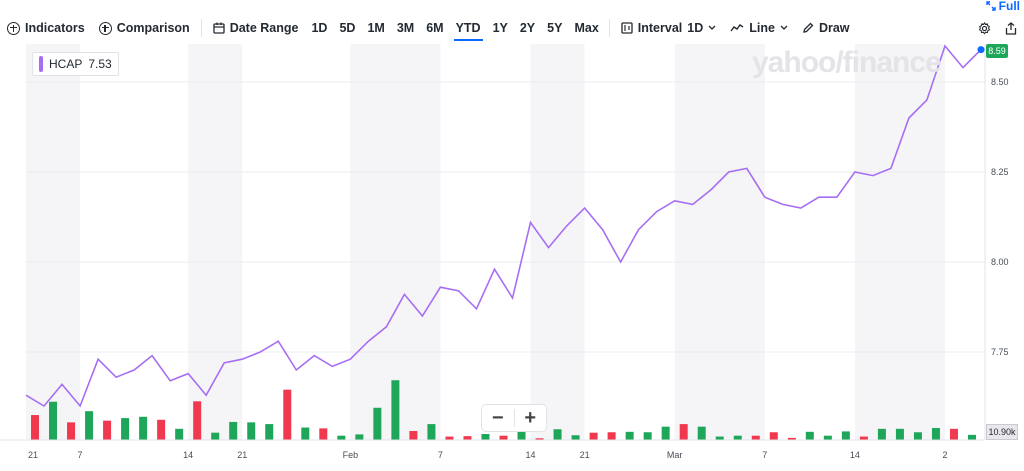 The width and height of the screenshot is (1024, 471). I want to click on zoom-out-button: −, so click(497, 417).